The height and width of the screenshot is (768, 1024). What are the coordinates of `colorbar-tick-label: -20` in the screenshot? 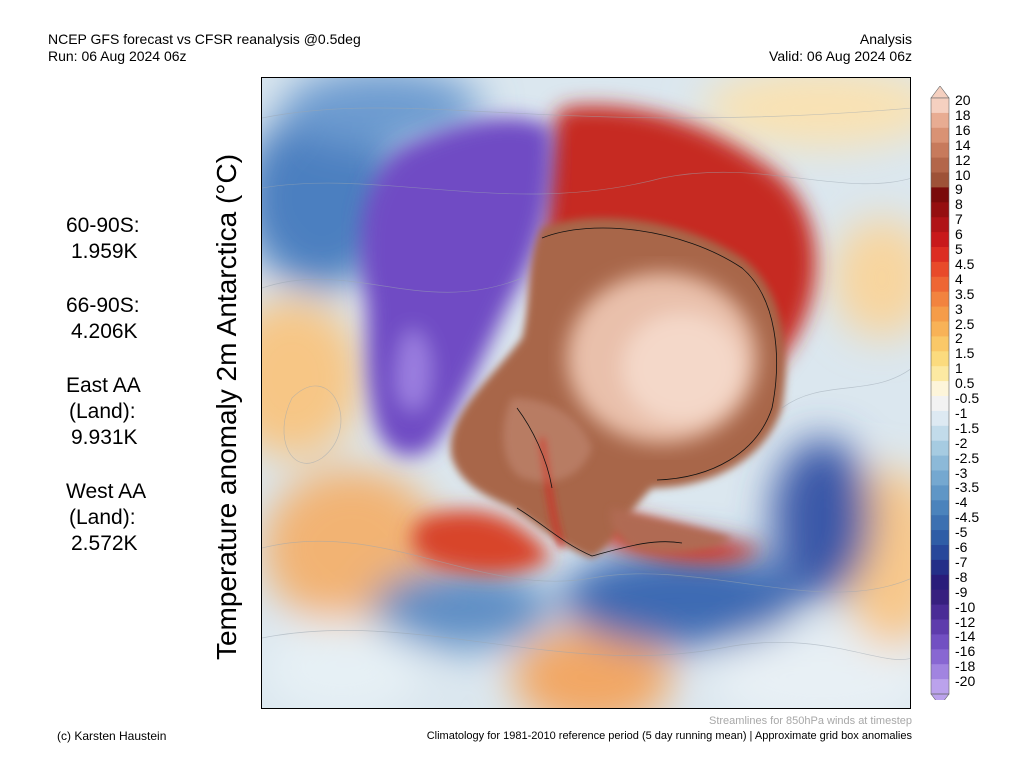 It's located at (965, 681).